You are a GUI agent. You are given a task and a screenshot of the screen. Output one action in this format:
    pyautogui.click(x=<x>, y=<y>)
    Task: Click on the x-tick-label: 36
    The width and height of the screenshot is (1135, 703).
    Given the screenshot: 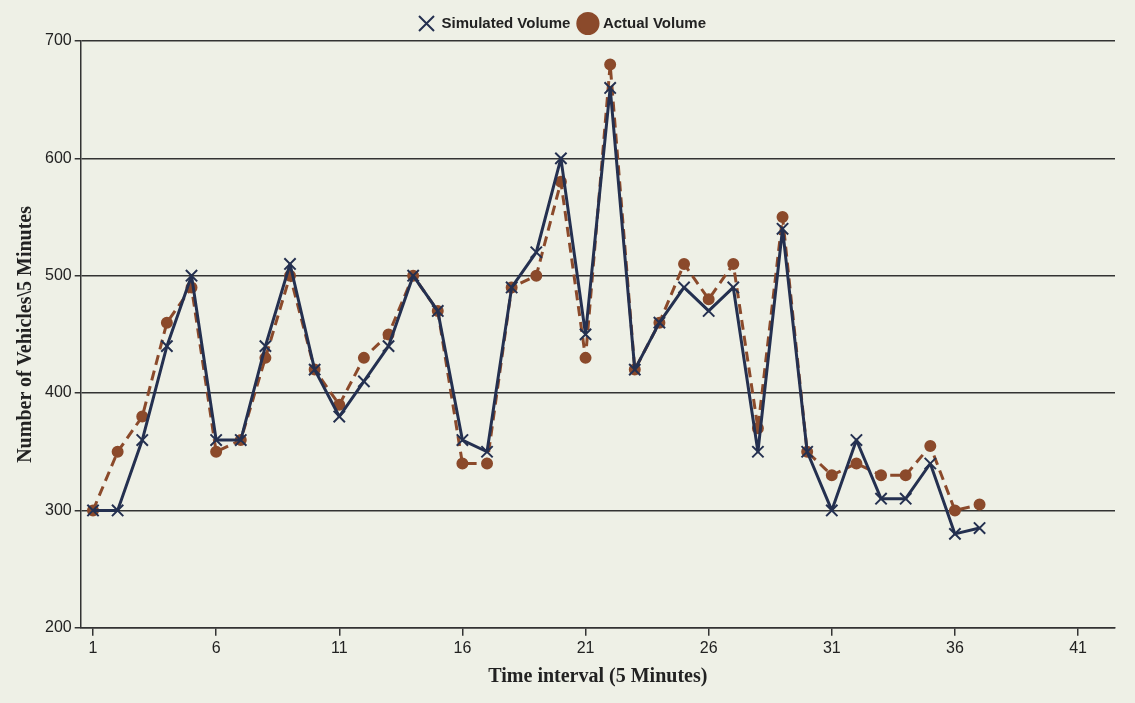 What is the action you would take?
    pyautogui.click(x=955, y=647)
    